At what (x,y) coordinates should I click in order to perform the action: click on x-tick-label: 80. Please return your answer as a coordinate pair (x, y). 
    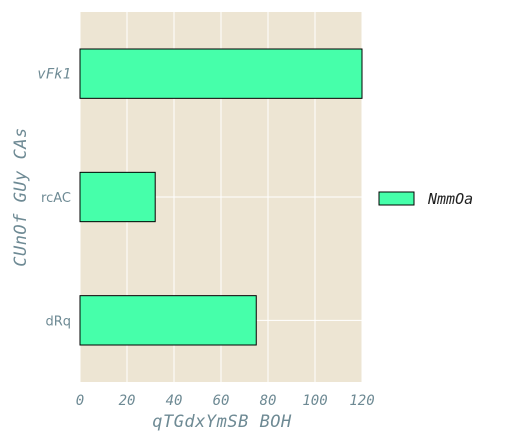
    Looking at the image, I should click on (268, 401).